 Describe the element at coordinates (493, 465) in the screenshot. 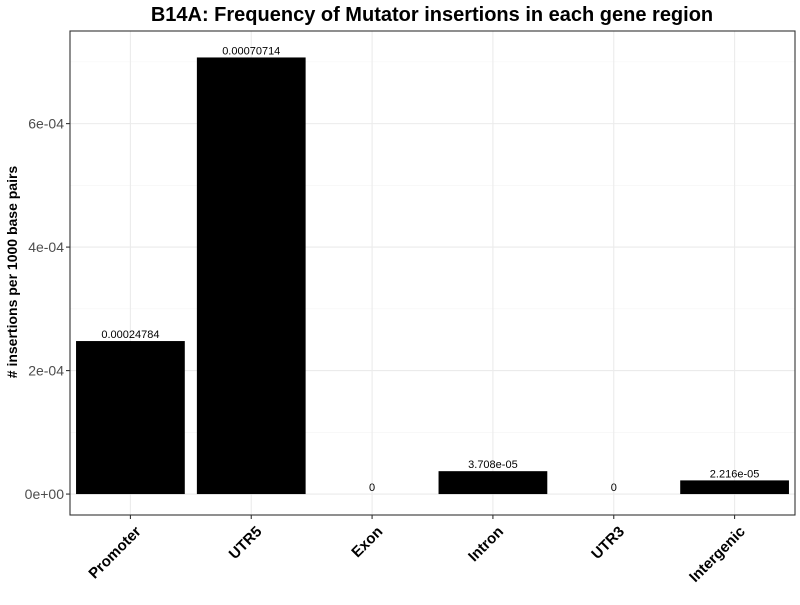

I see `data-label: 3.708e-05` at that location.